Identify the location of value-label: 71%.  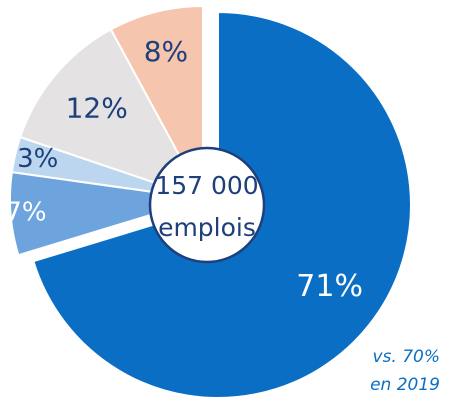
(329, 286).